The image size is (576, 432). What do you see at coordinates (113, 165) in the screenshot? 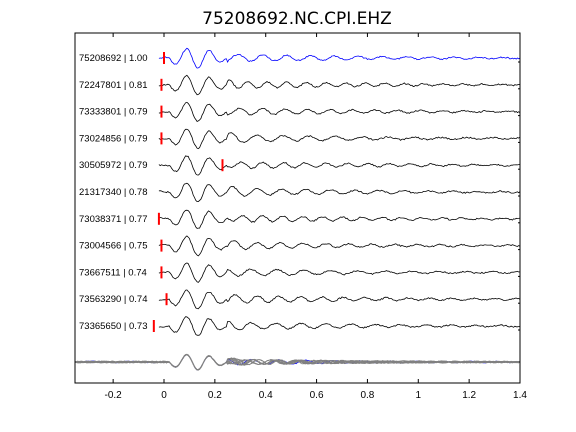
I see `trace-label: 30505972 | 0.79` at bounding box center [113, 165].